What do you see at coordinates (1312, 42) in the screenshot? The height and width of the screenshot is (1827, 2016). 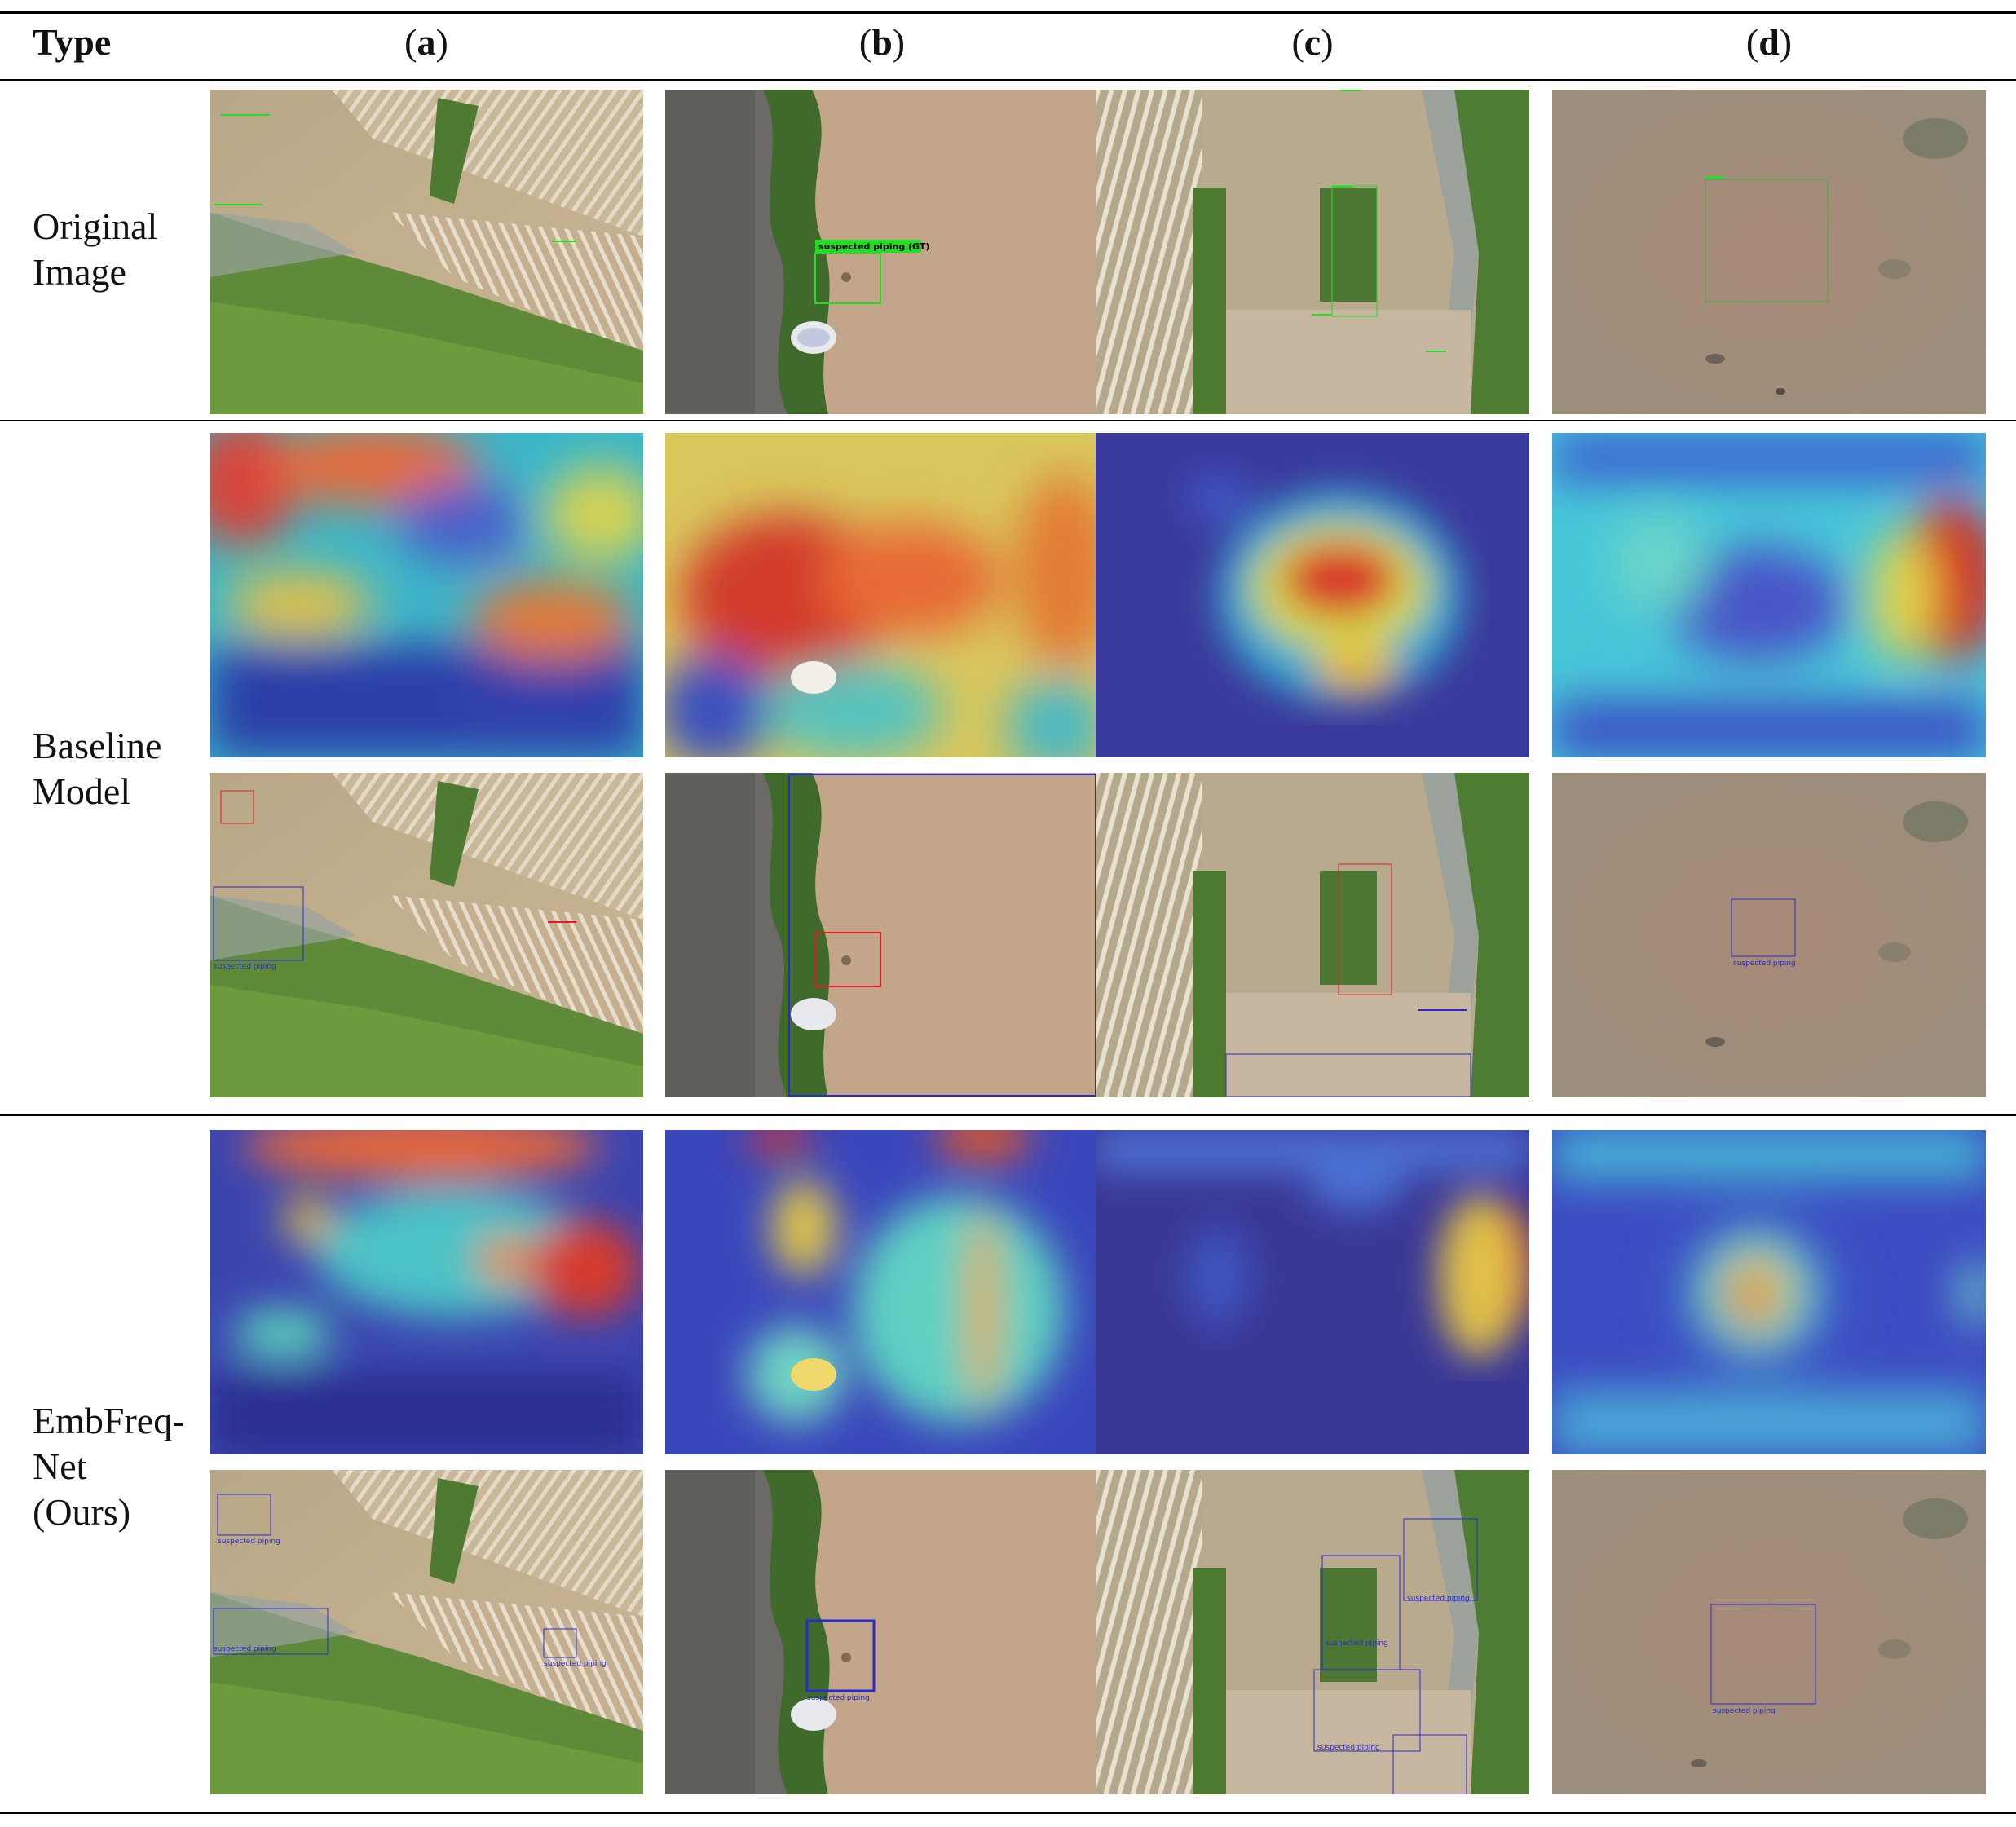 I see `header-col-c: (c)` at bounding box center [1312, 42].